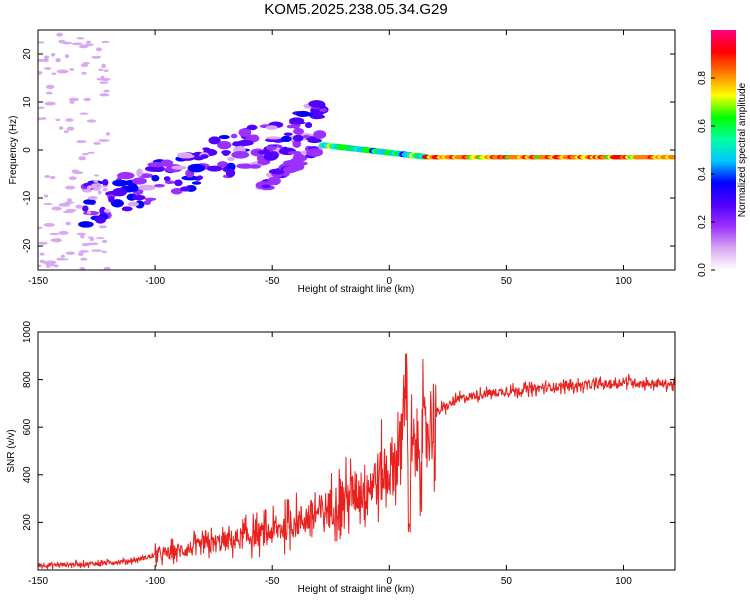  I want to click on y-tick-label: 400, so click(27, 474).